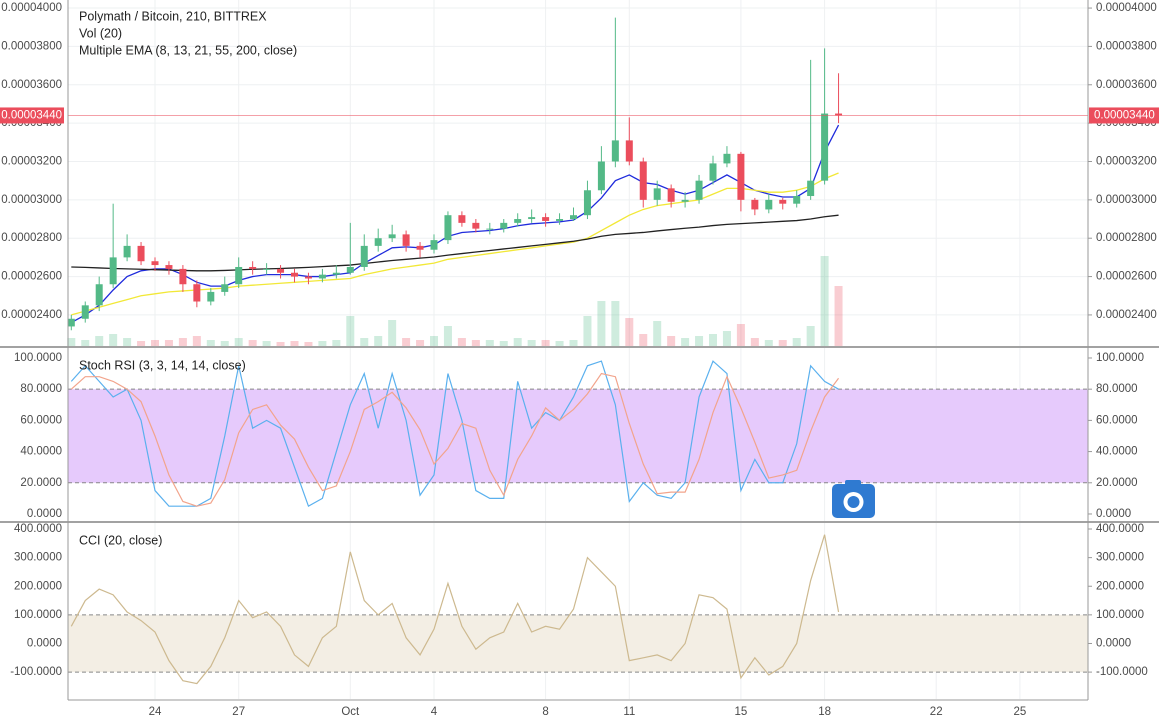 This screenshot has height=723, width=1159. What do you see at coordinates (545, 712) in the screenshot?
I see `x-tick-label: 8` at bounding box center [545, 712].